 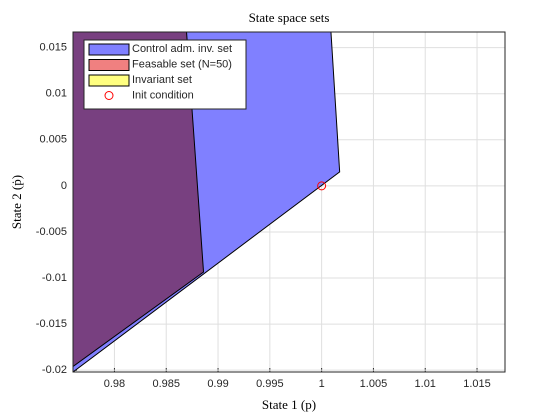 I want to click on y-tick-label: -0.02, so click(x=54, y=370).